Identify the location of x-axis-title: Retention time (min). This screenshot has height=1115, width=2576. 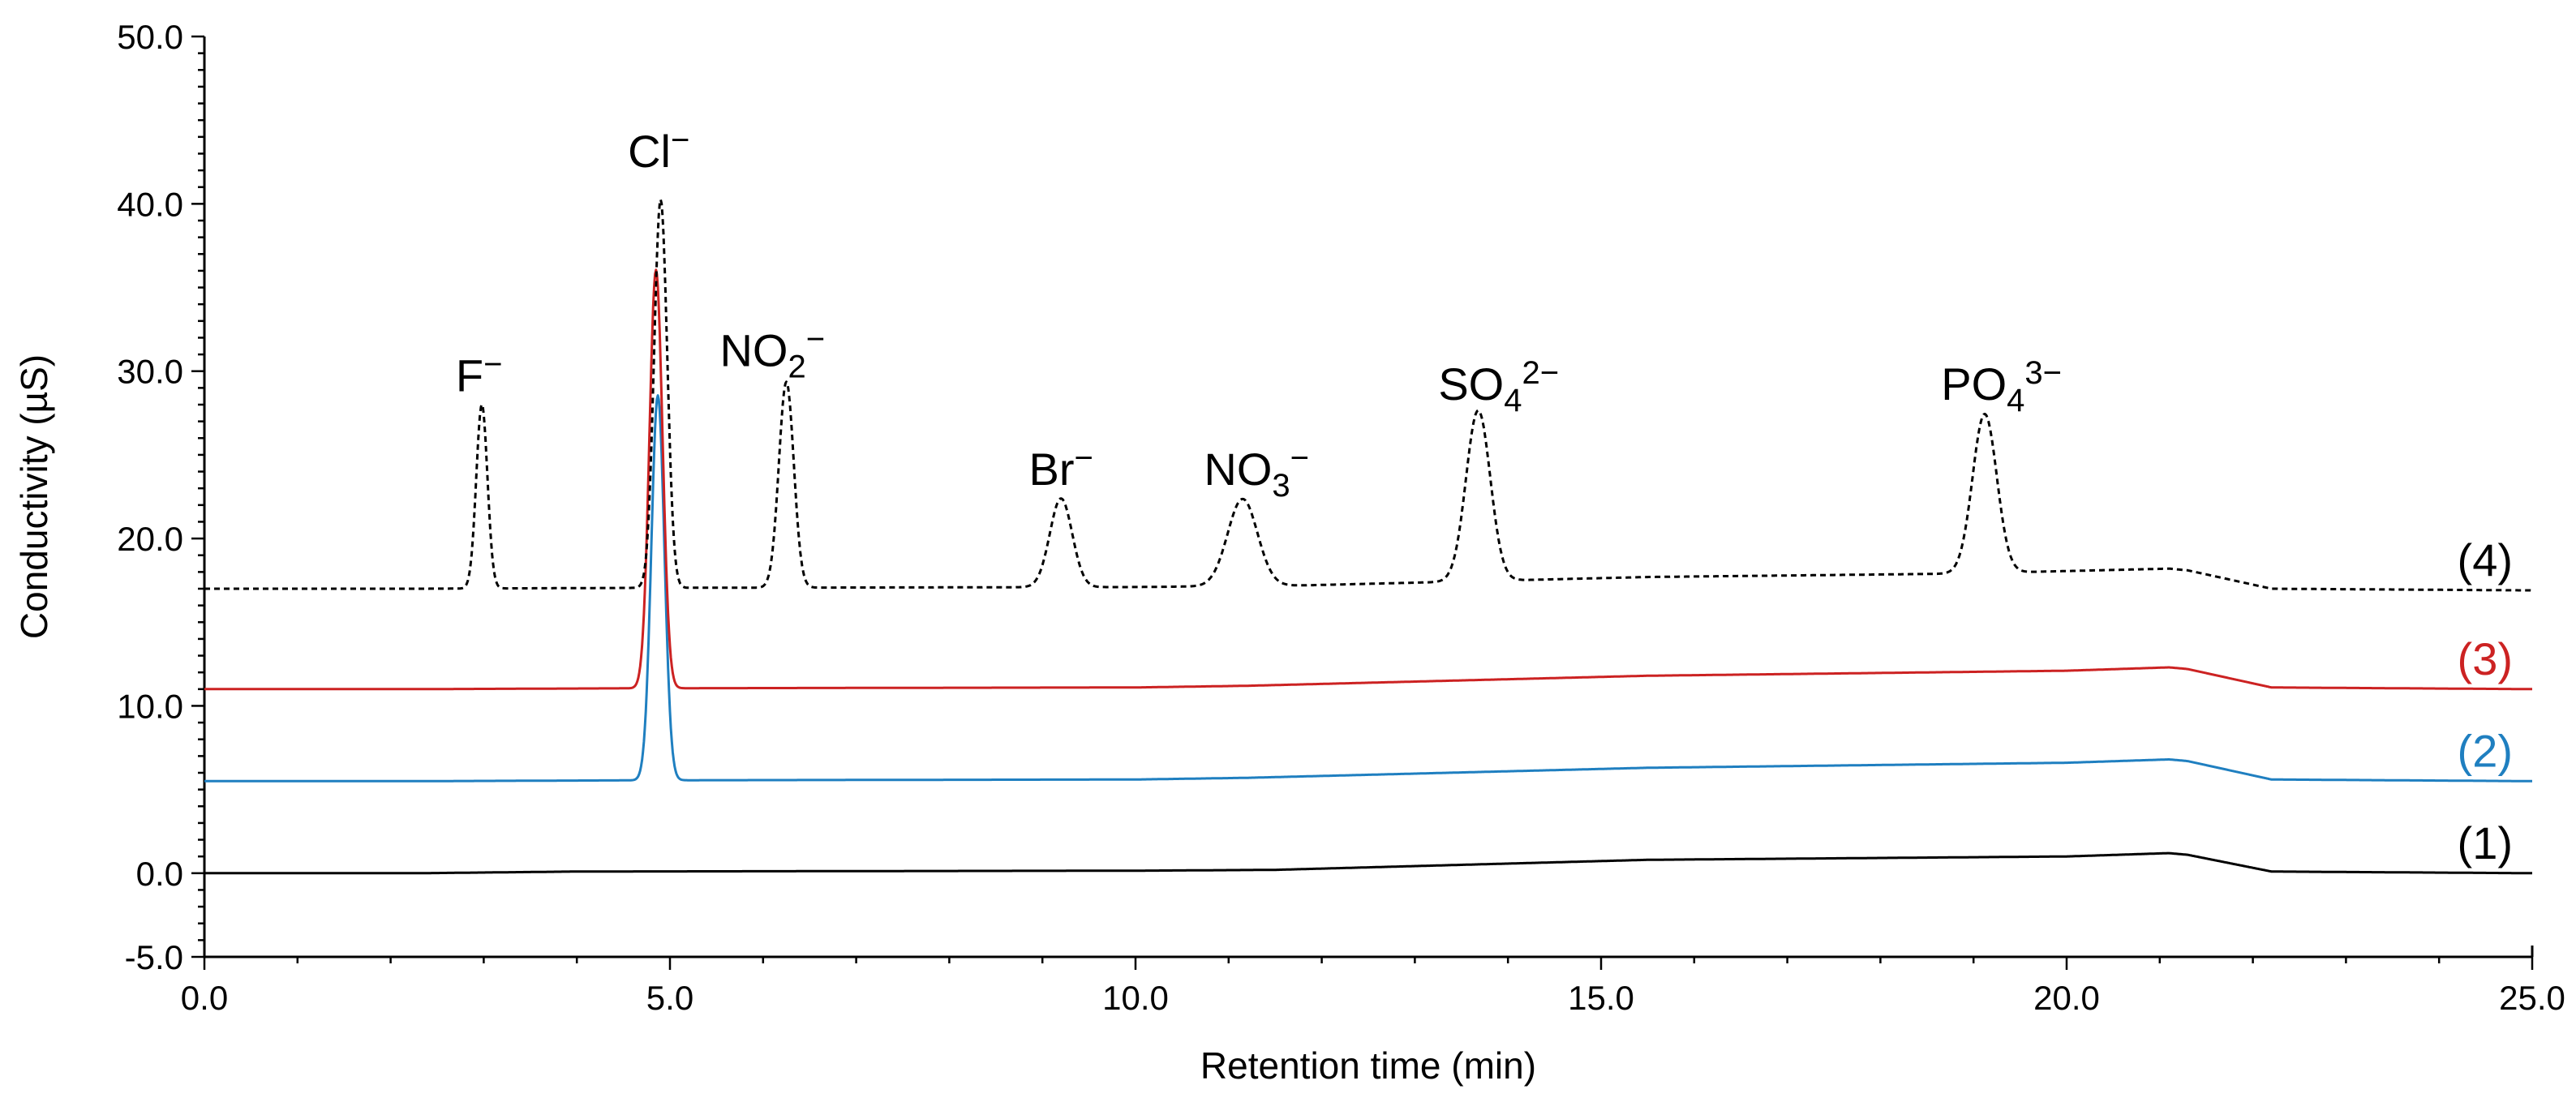
(1368, 1065).